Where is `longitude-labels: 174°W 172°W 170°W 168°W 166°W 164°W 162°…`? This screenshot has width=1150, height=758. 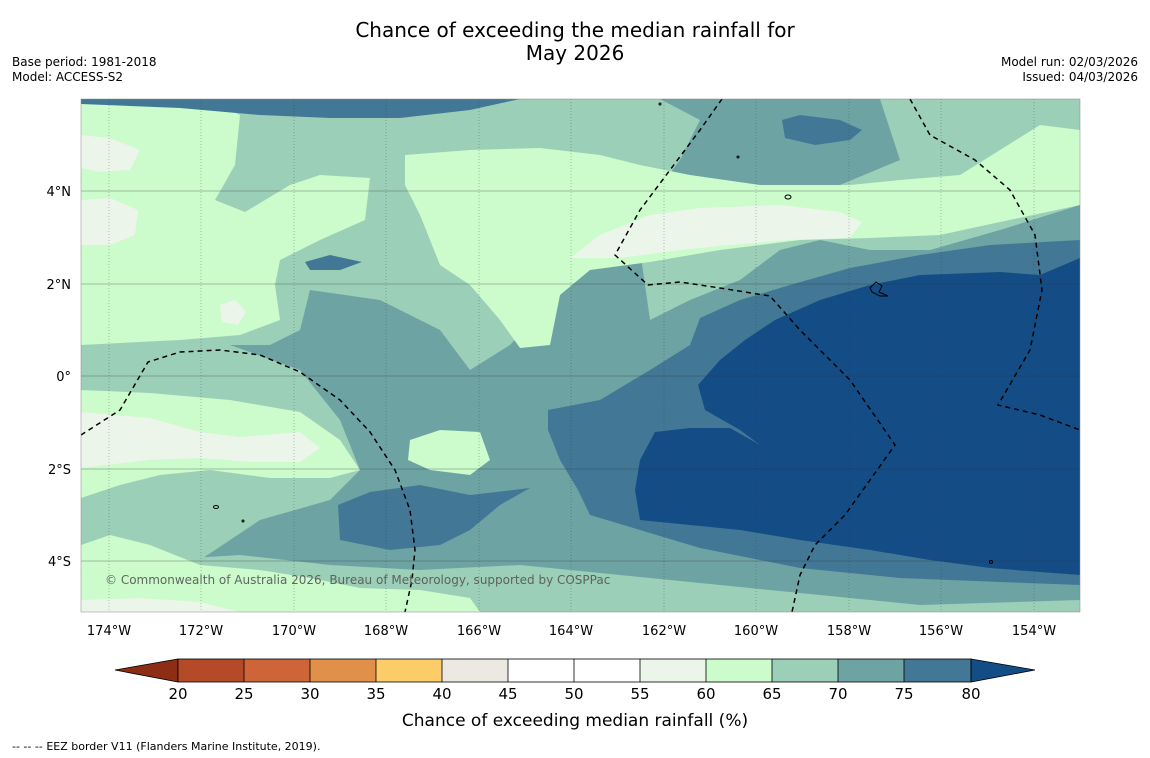 longitude-labels: 174°W 172°W 170°W 168°W 166°W 164°W 162°… is located at coordinates (571, 631).